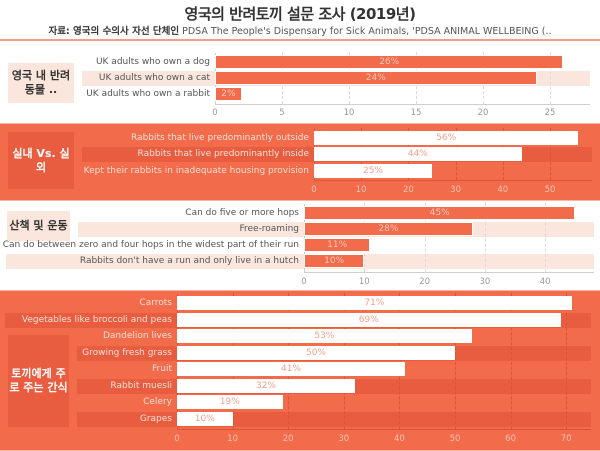 The width and height of the screenshot is (600, 451). I want to click on bar: 45%, so click(440, 213).